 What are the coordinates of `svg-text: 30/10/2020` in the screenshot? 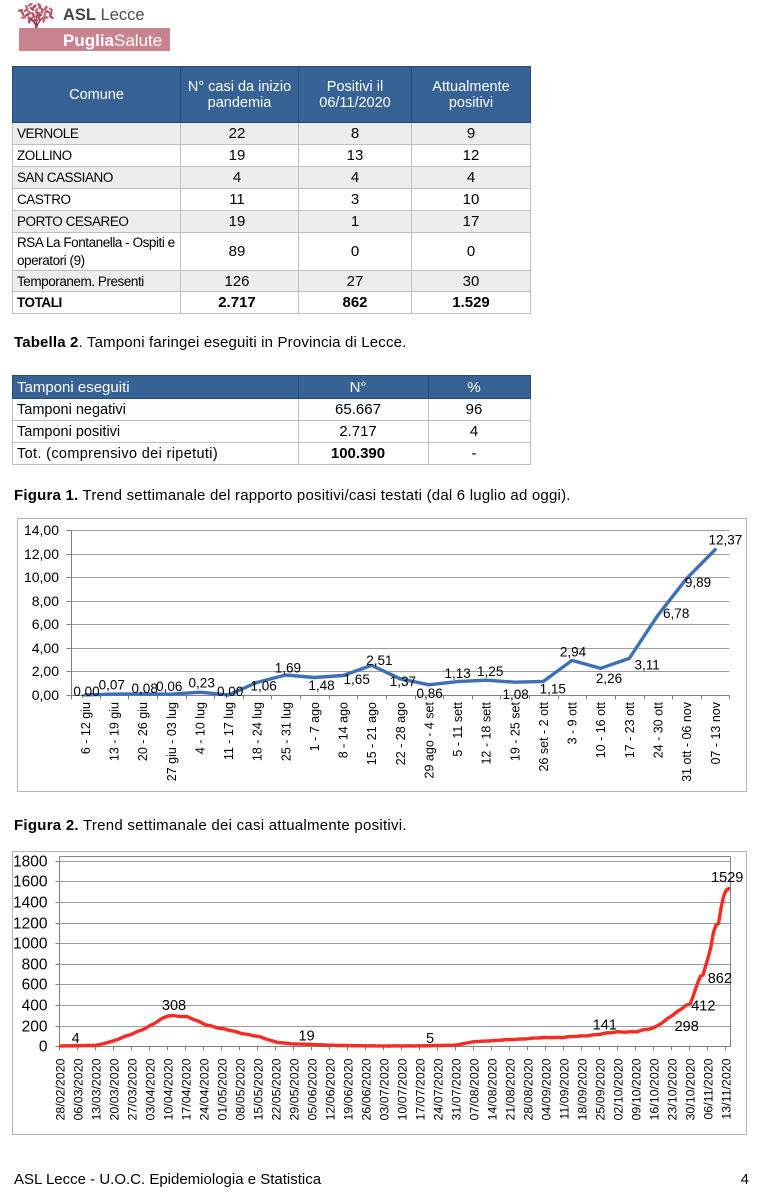 It's located at (691, 1089).